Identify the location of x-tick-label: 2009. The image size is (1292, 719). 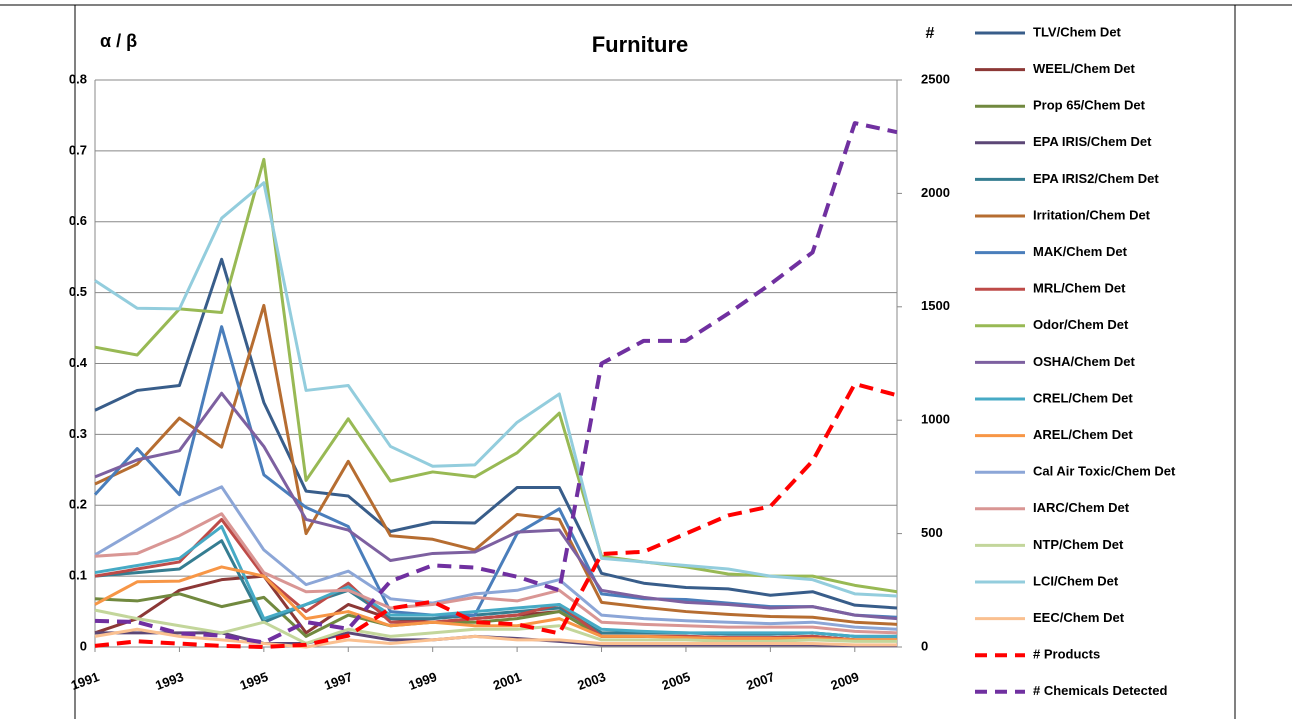
(845, 681).